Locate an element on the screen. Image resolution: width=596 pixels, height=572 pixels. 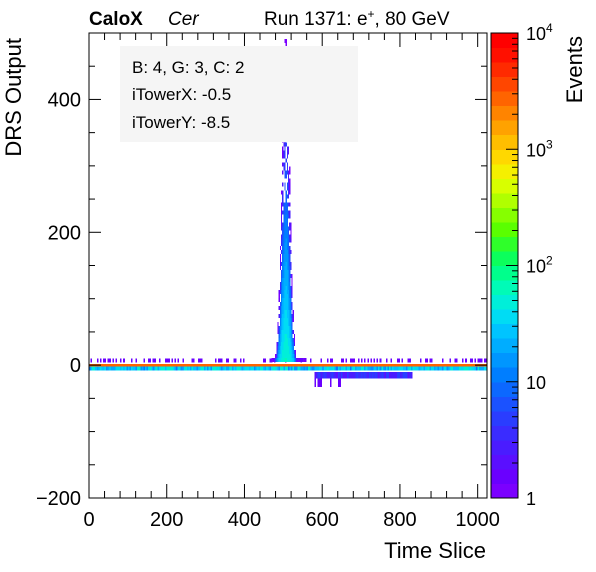
z-tick-label: 10² is located at coordinates (539, 265).